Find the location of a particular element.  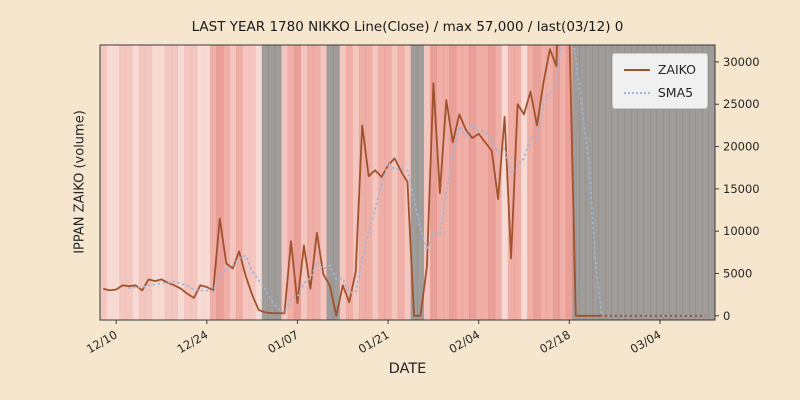

legend-item-zaiko: ZAIKO is located at coordinates (659, 69).